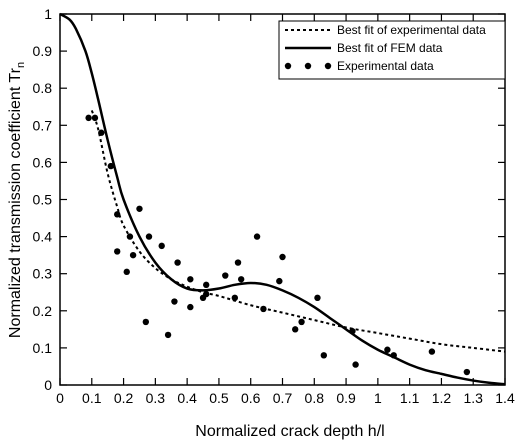 The width and height of the screenshot is (521, 442). Describe the element at coordinates (43, 311) in the screenshot. I see `y-tick-label: 0.2` at that location.